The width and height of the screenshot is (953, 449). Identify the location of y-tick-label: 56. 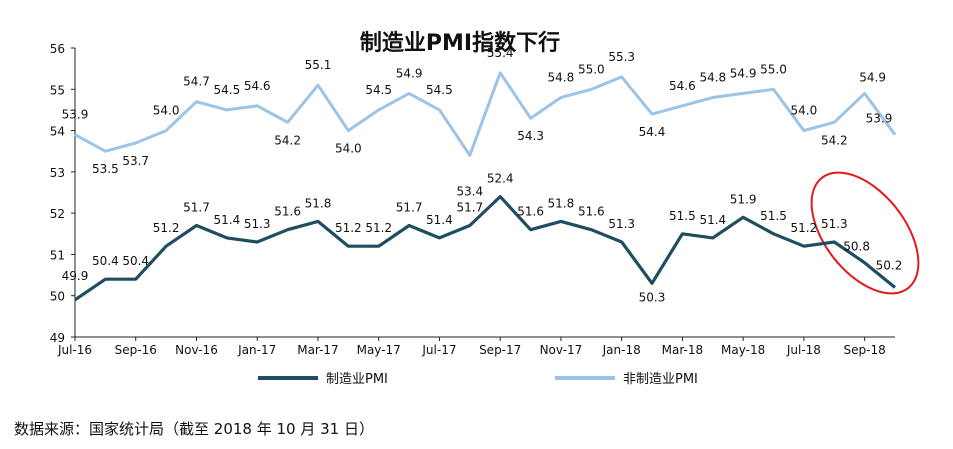
(57, 49).